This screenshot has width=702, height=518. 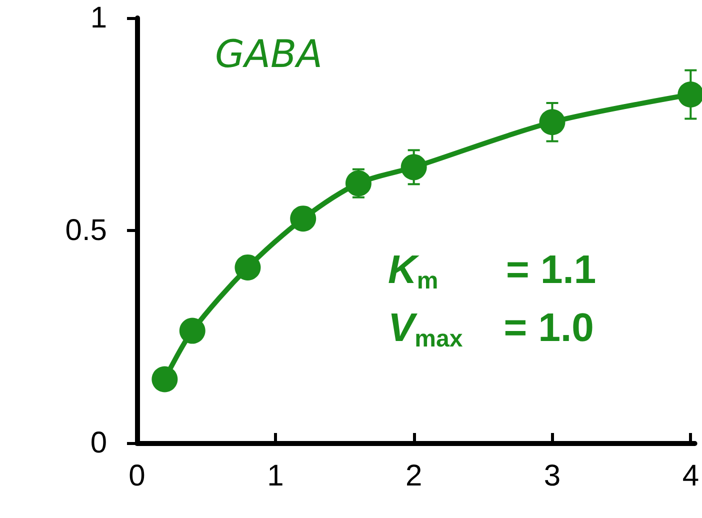 What do you see at coordinates (86, 230) in the screenshot?
I see `y-tick-label: 0.5` at bounding box center [86, 230].